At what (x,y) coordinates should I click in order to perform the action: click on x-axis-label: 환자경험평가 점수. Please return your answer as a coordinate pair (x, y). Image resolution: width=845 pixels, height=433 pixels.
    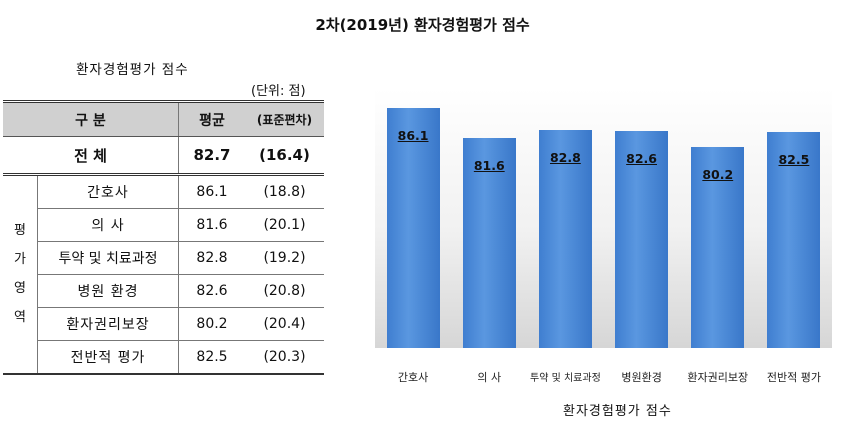
    Looking at the image, I should click on (617, 411).